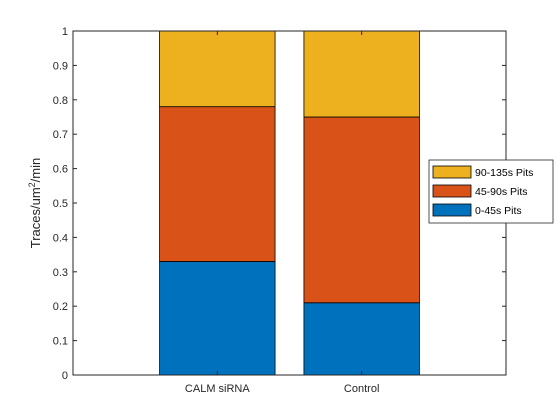 The image size is (560, 420). What do you see at coordinates (60, 66) in the screenshot?
I see `y-tick-label: 0.9` at bounding box center [60, 66].